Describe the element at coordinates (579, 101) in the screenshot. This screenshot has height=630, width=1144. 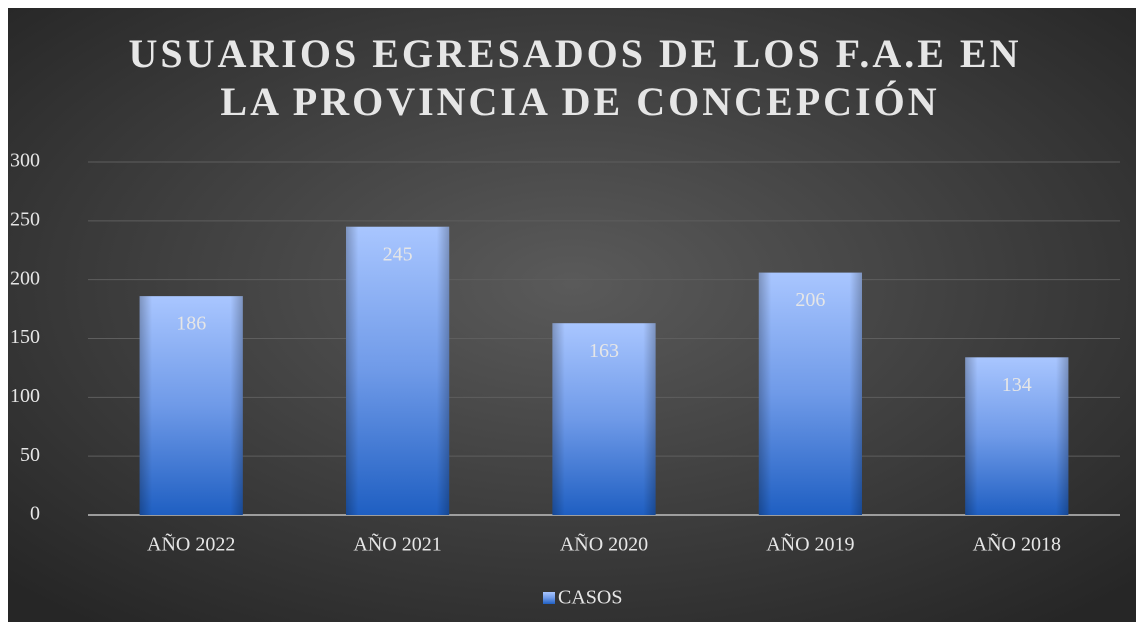
I see `chart-title: LA PROVINCIA DE CONCEPCIÓN` at that location.